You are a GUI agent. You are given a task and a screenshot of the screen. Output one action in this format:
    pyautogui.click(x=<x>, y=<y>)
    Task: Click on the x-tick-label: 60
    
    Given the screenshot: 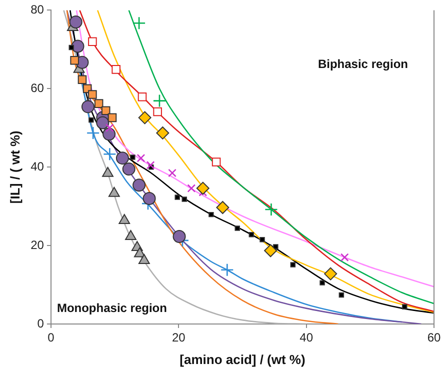 What is the action you would take?
    pyautogui.click(x=434, y=337)
    